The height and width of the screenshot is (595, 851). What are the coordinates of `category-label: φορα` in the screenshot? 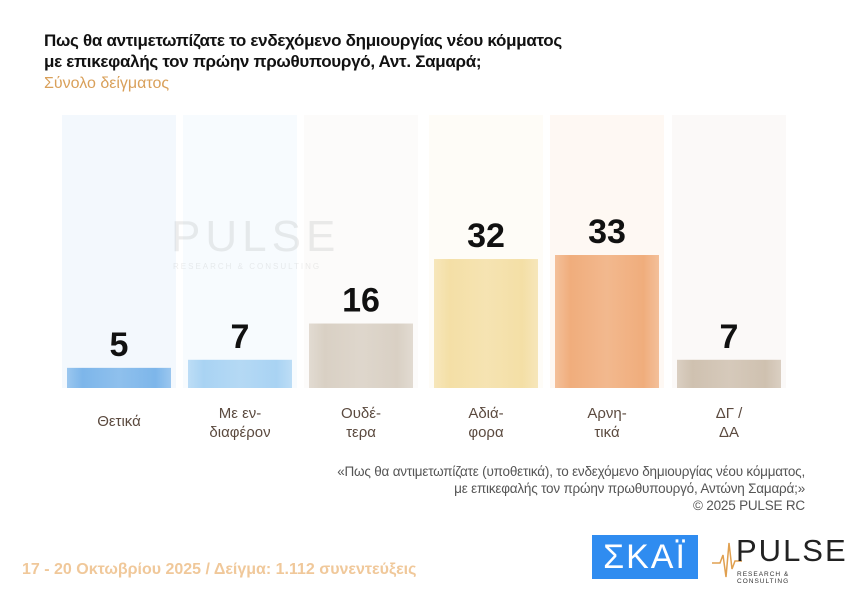 It's located at (486, 432).